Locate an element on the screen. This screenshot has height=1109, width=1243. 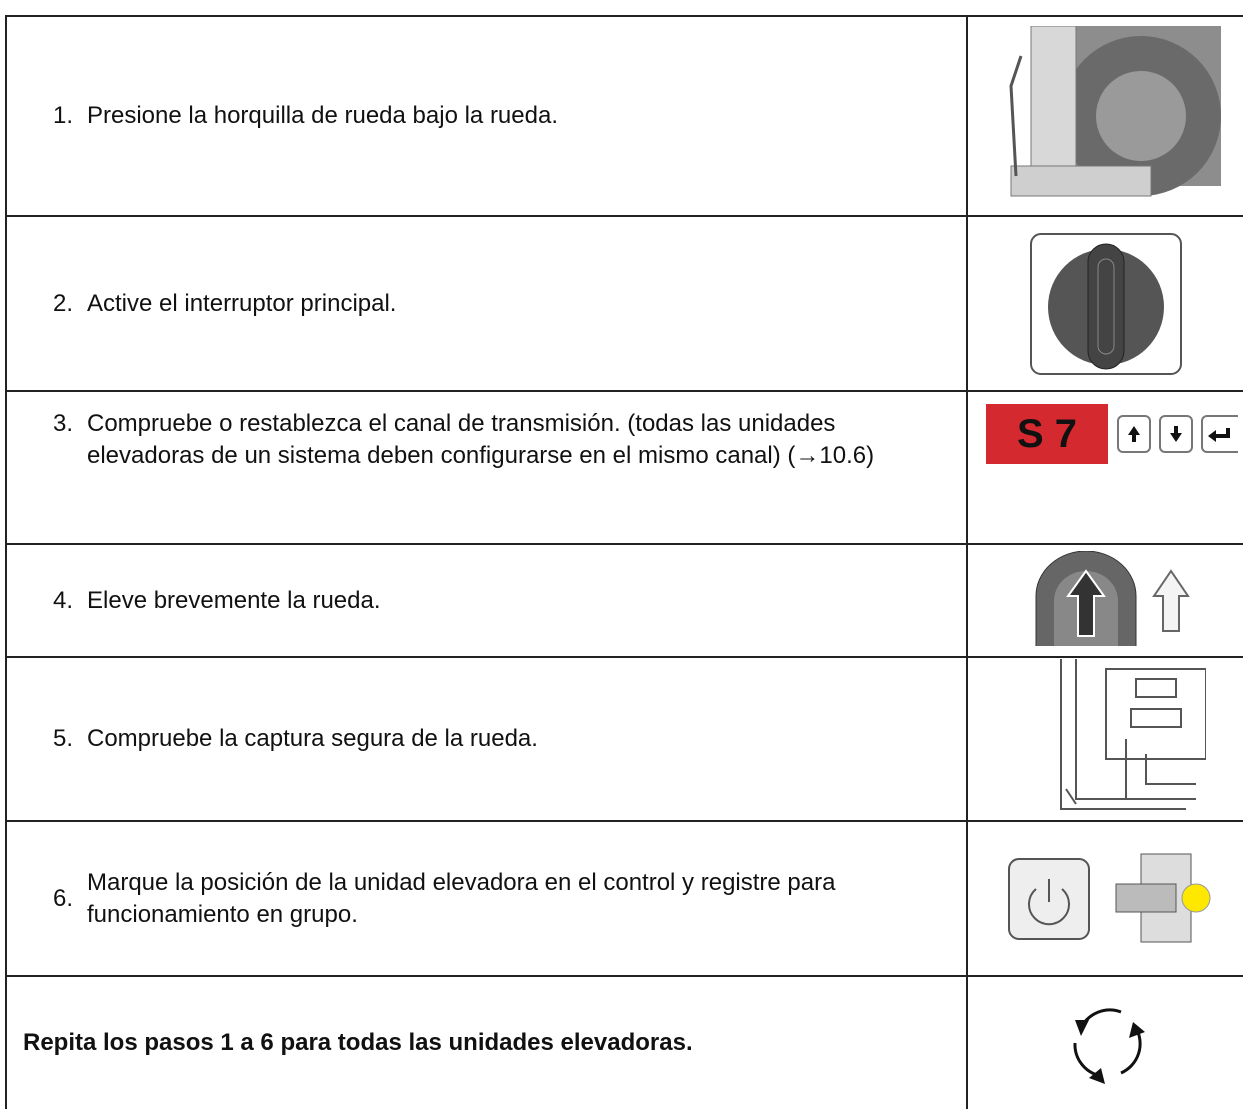
step-text: Active el interruptor principal. is located at coordinates (242, 303).